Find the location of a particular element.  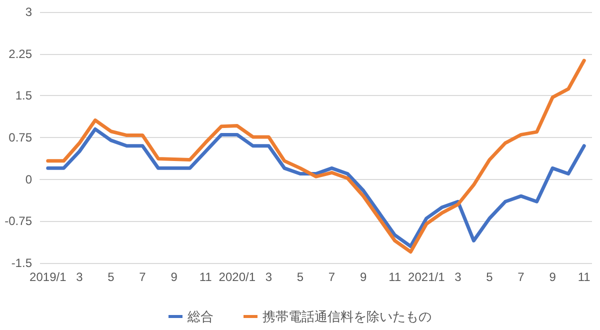

y-tick-label: 2.25 is located at coordinates (20, 53).